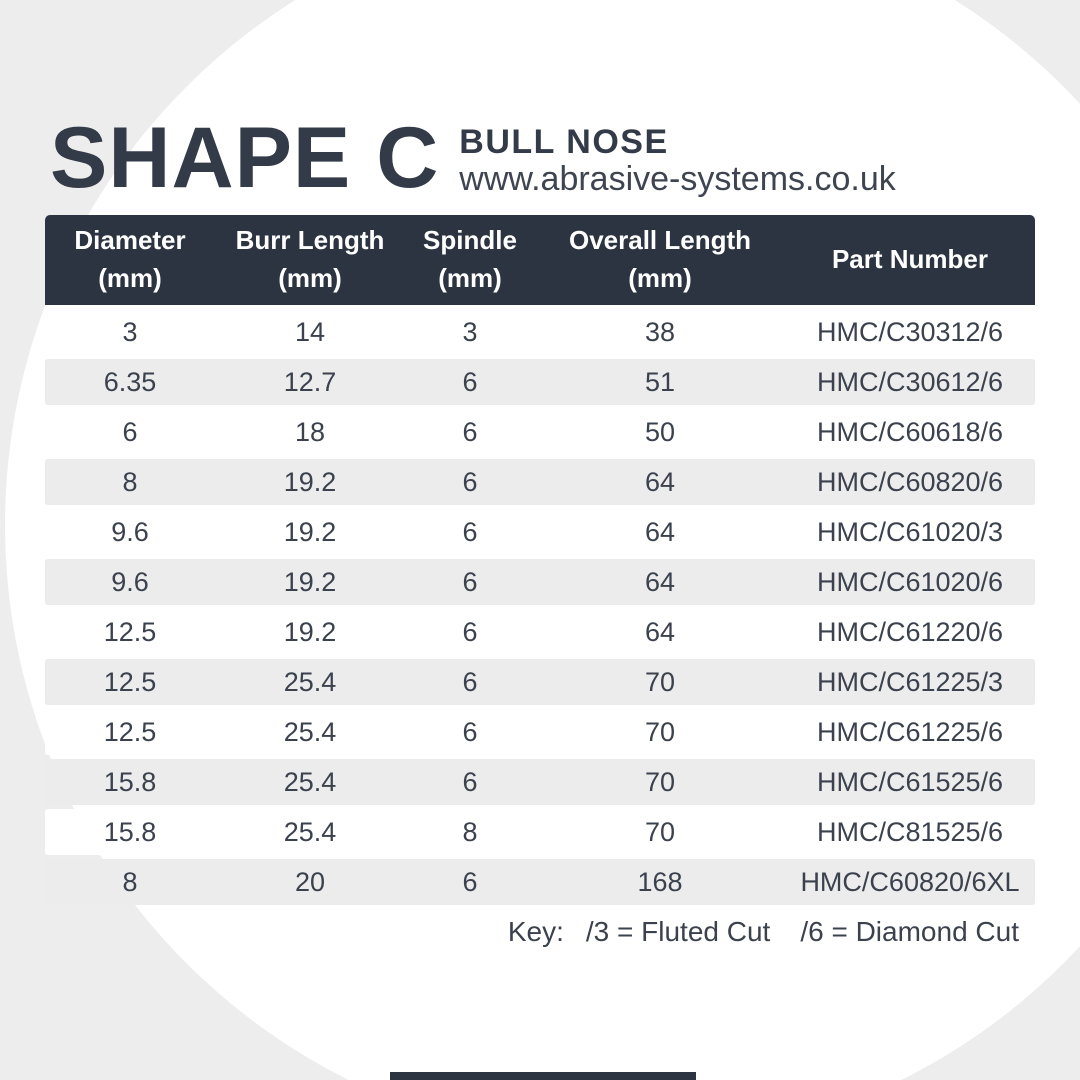 This screenshot has width=1080, height=1080. Describe the element at coordinates (540, 532) in the screenshot. I see `table-row: 9.6 19.2 6 64 HMC/C61020/3` at that location.